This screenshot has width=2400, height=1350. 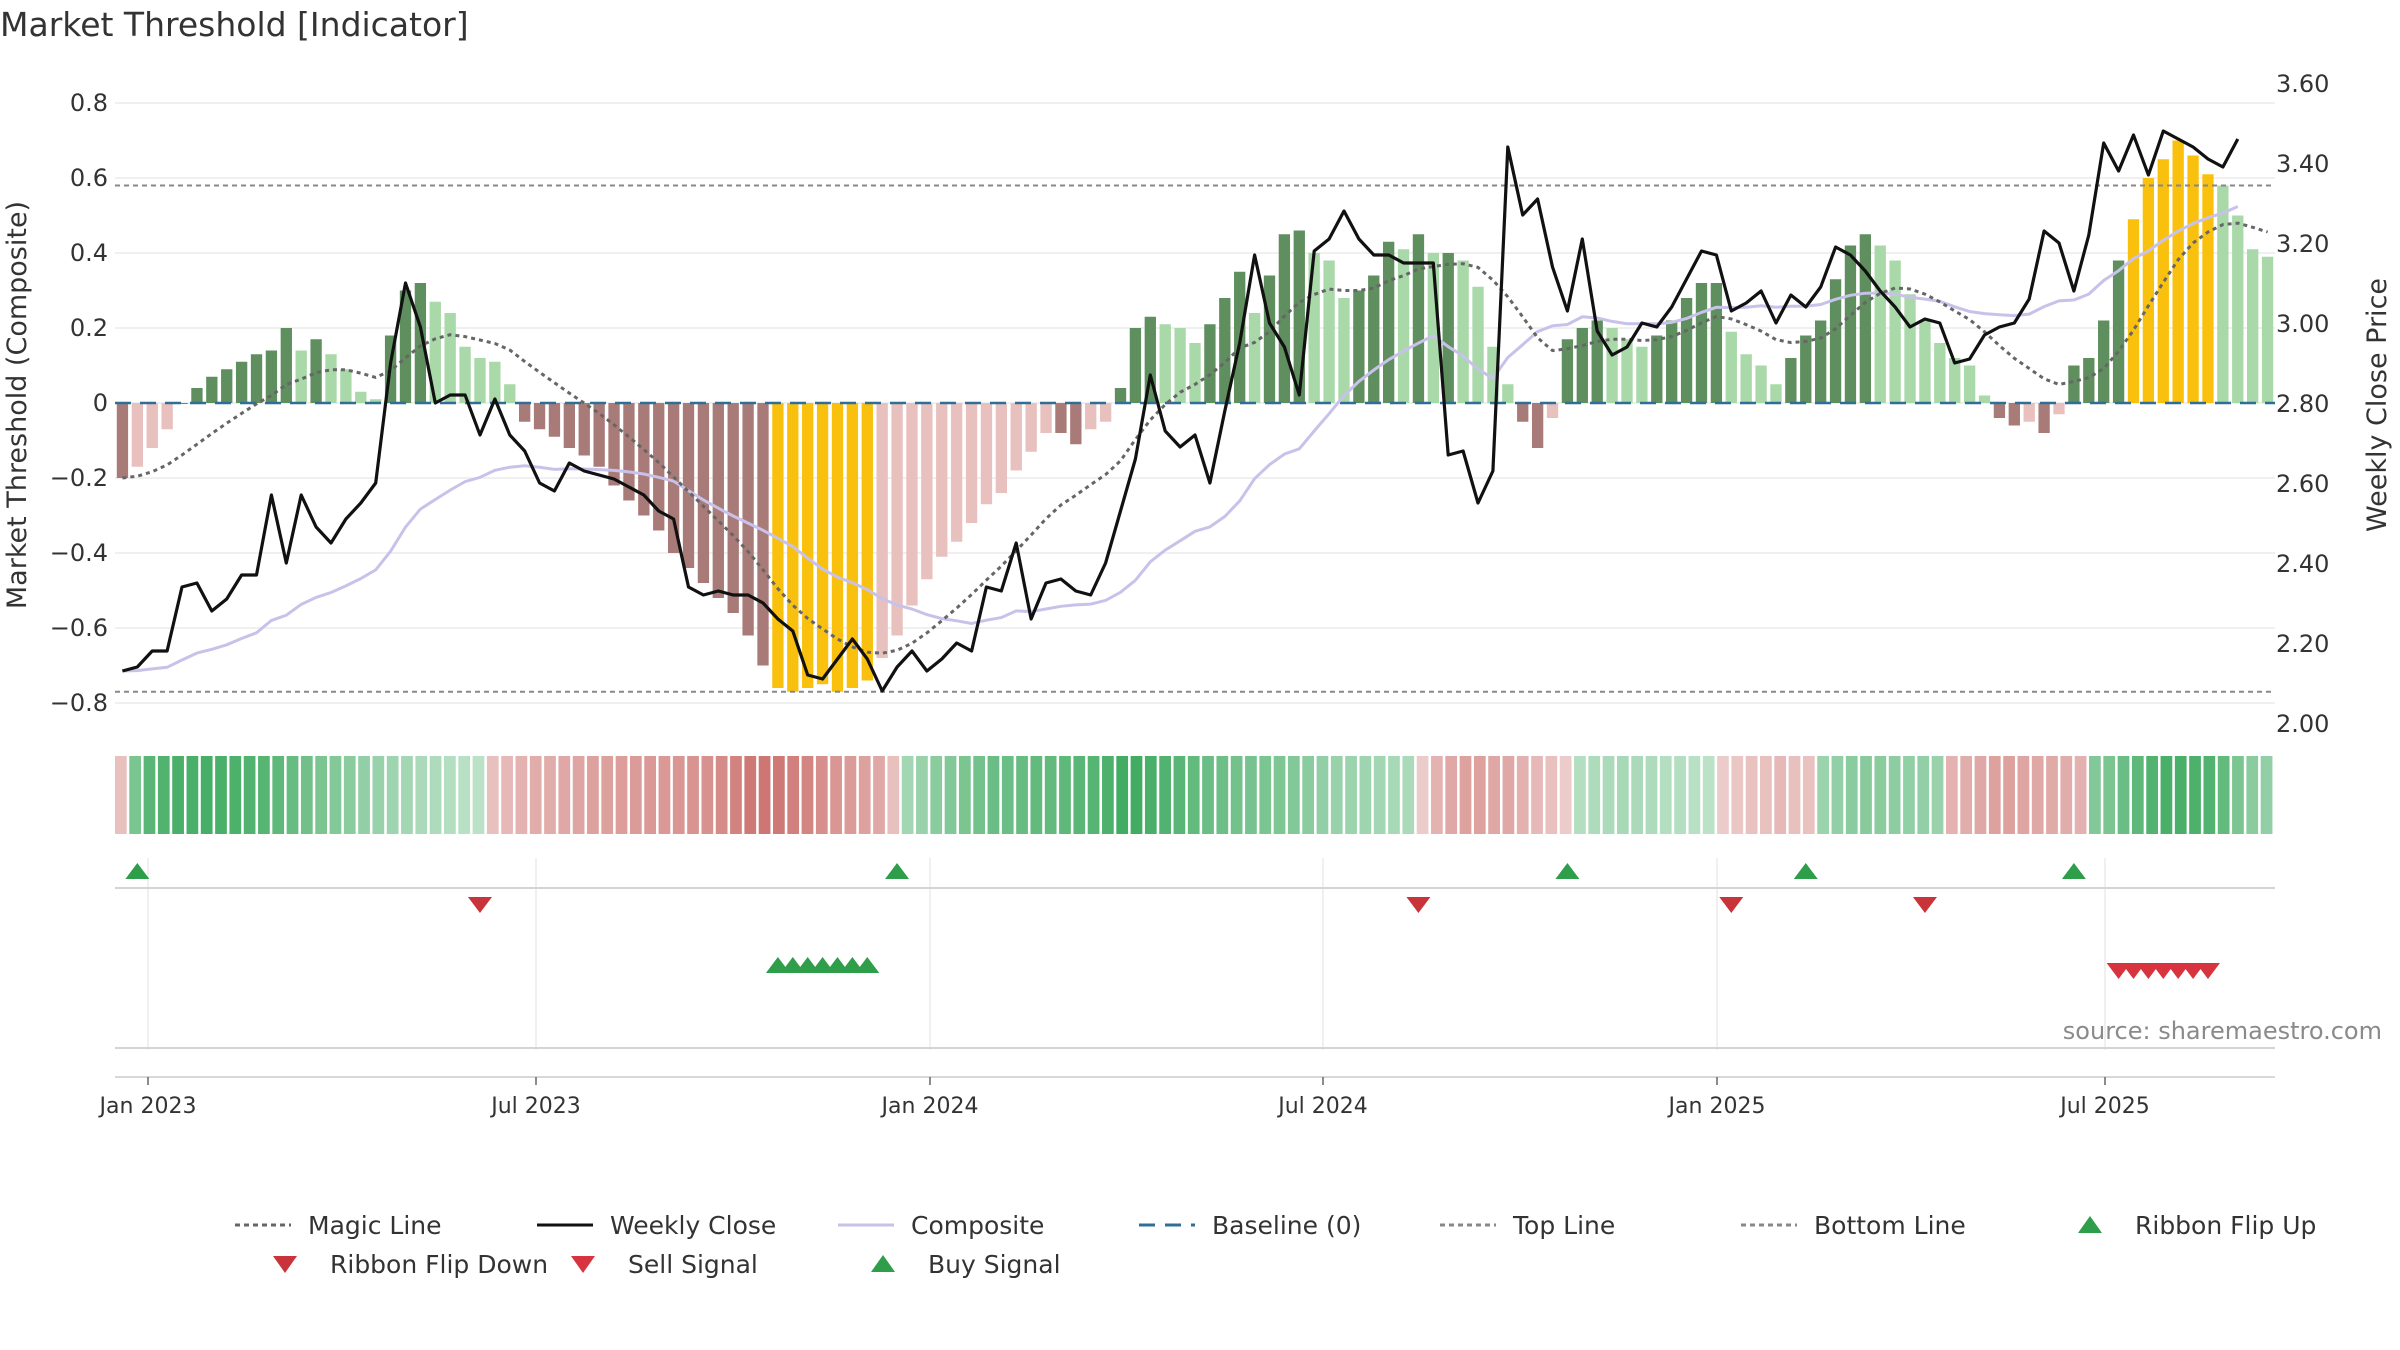 What do you see at coordinates (2222, 1031) in the screenshot?
I see `source-note: source: sharemaestro.com` at bounding box center [2222, 1031].